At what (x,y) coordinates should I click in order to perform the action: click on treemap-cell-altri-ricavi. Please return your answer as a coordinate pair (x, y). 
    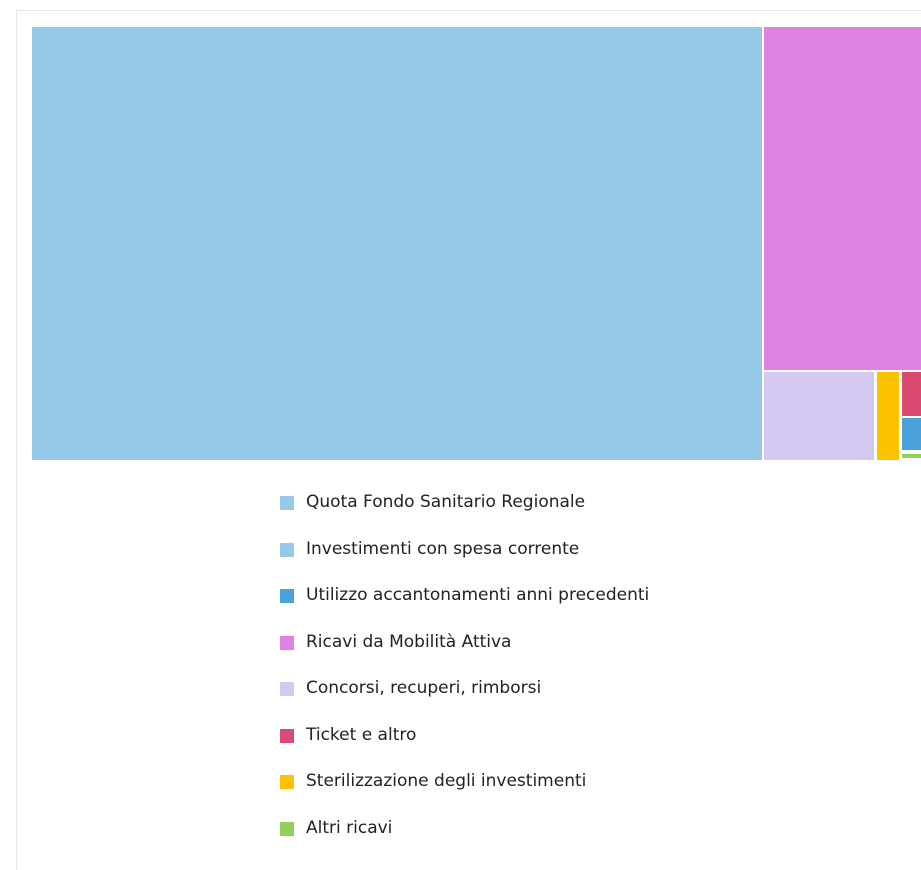
    Looking at the image, I should click on (911, 456).